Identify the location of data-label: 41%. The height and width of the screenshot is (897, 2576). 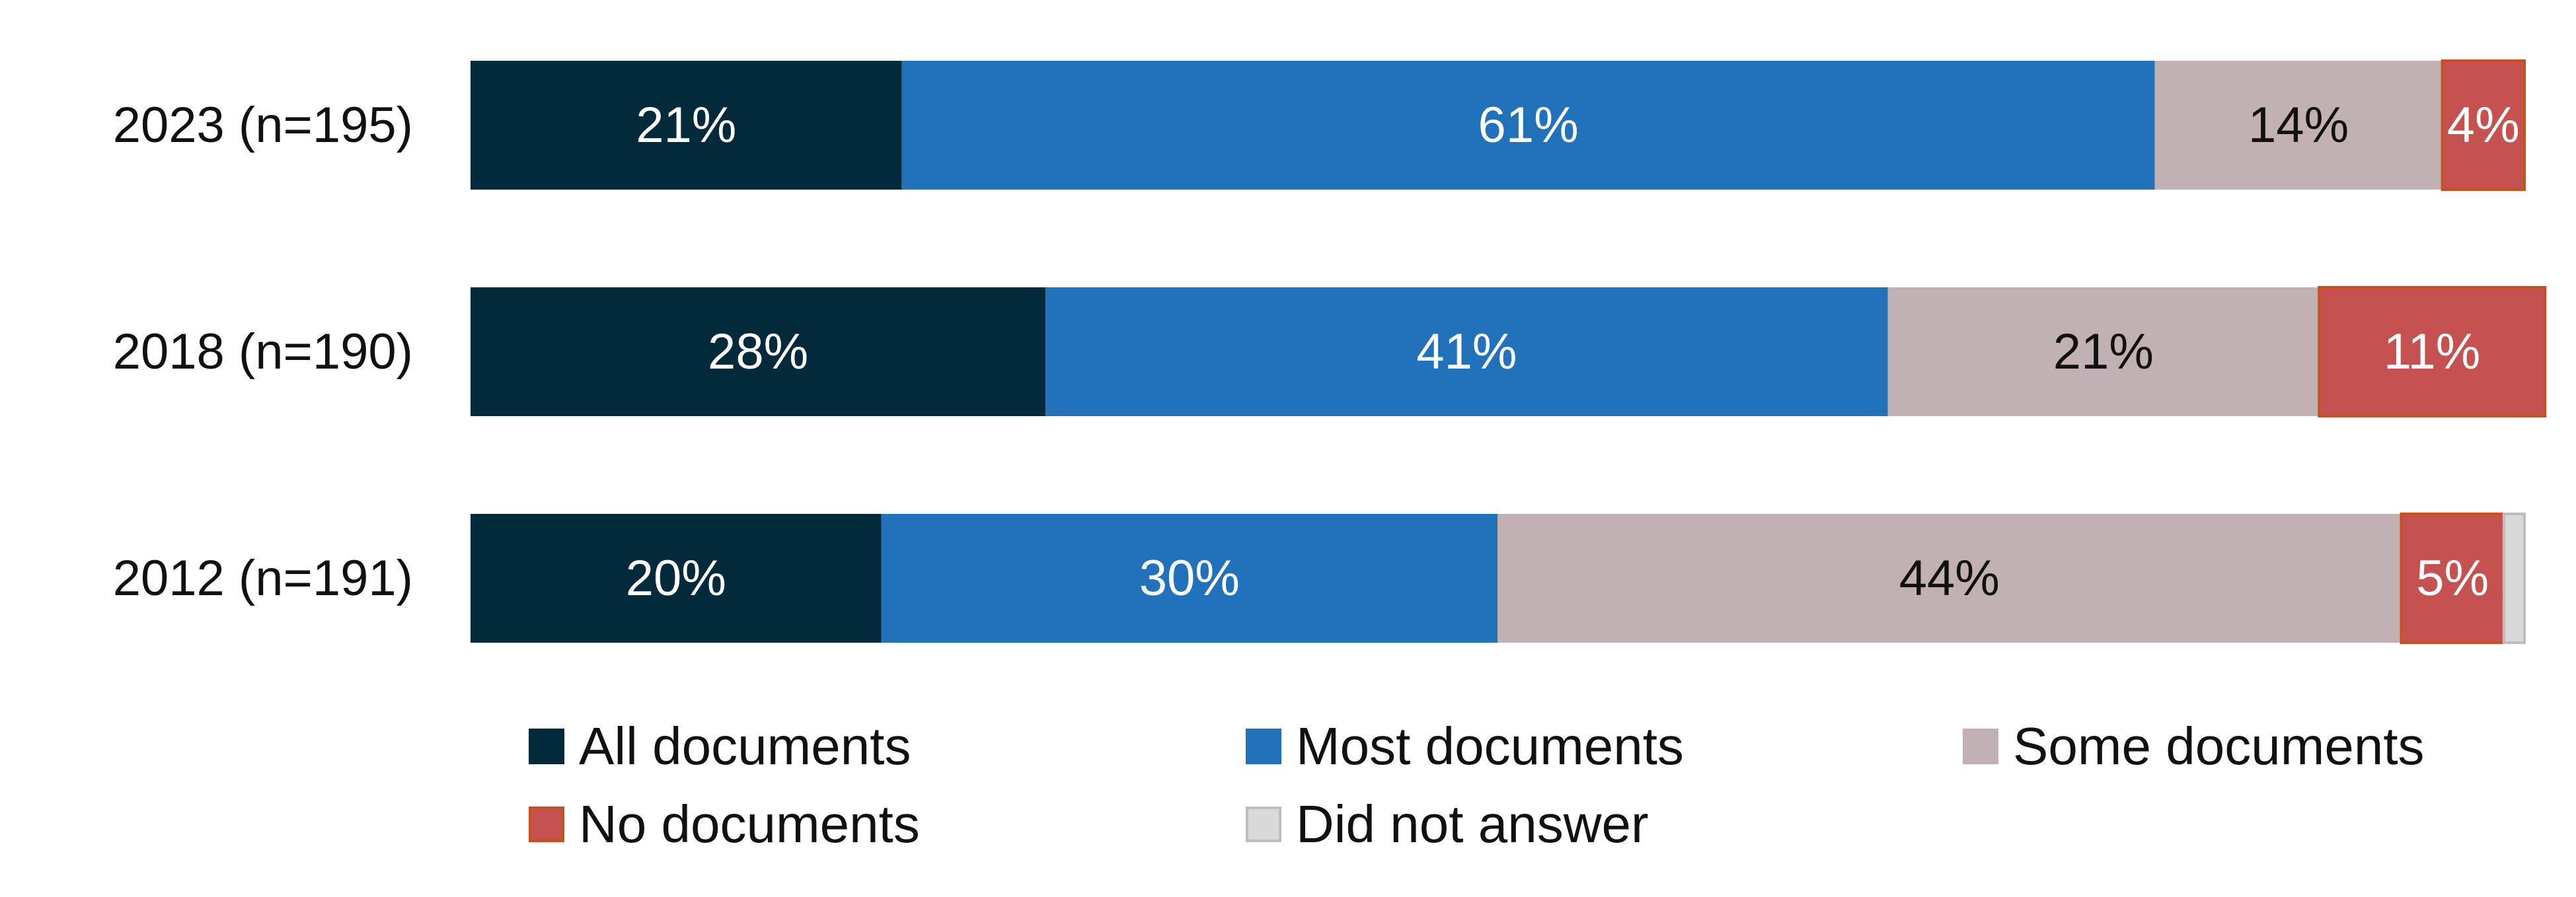
(1466, 352).